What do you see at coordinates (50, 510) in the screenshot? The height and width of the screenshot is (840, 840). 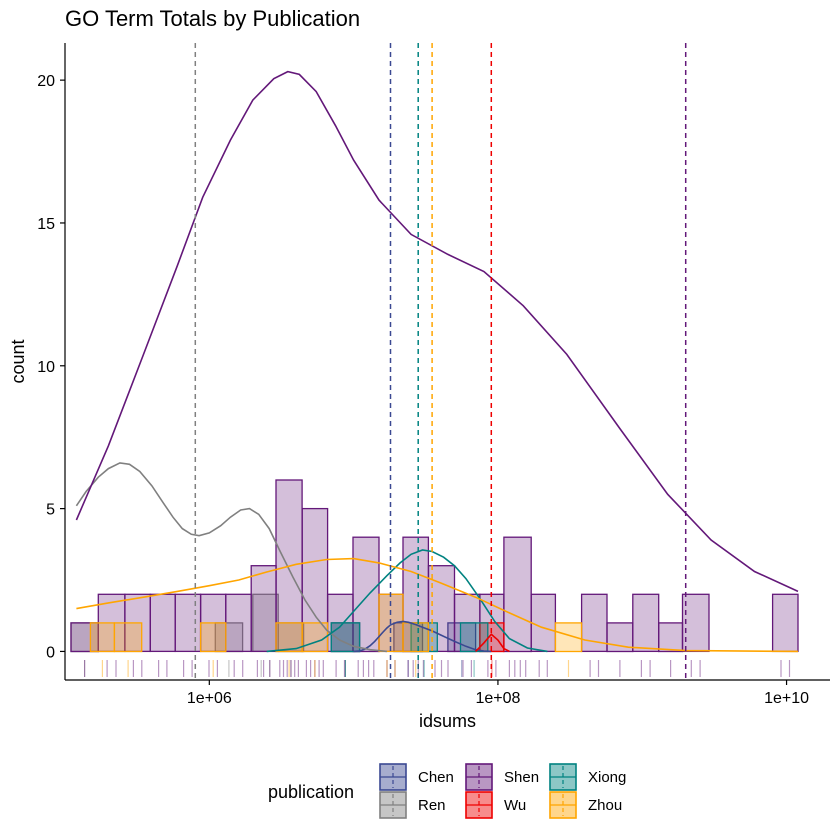 I see `y-tick-label: 5` at bounding box center [50, 510].